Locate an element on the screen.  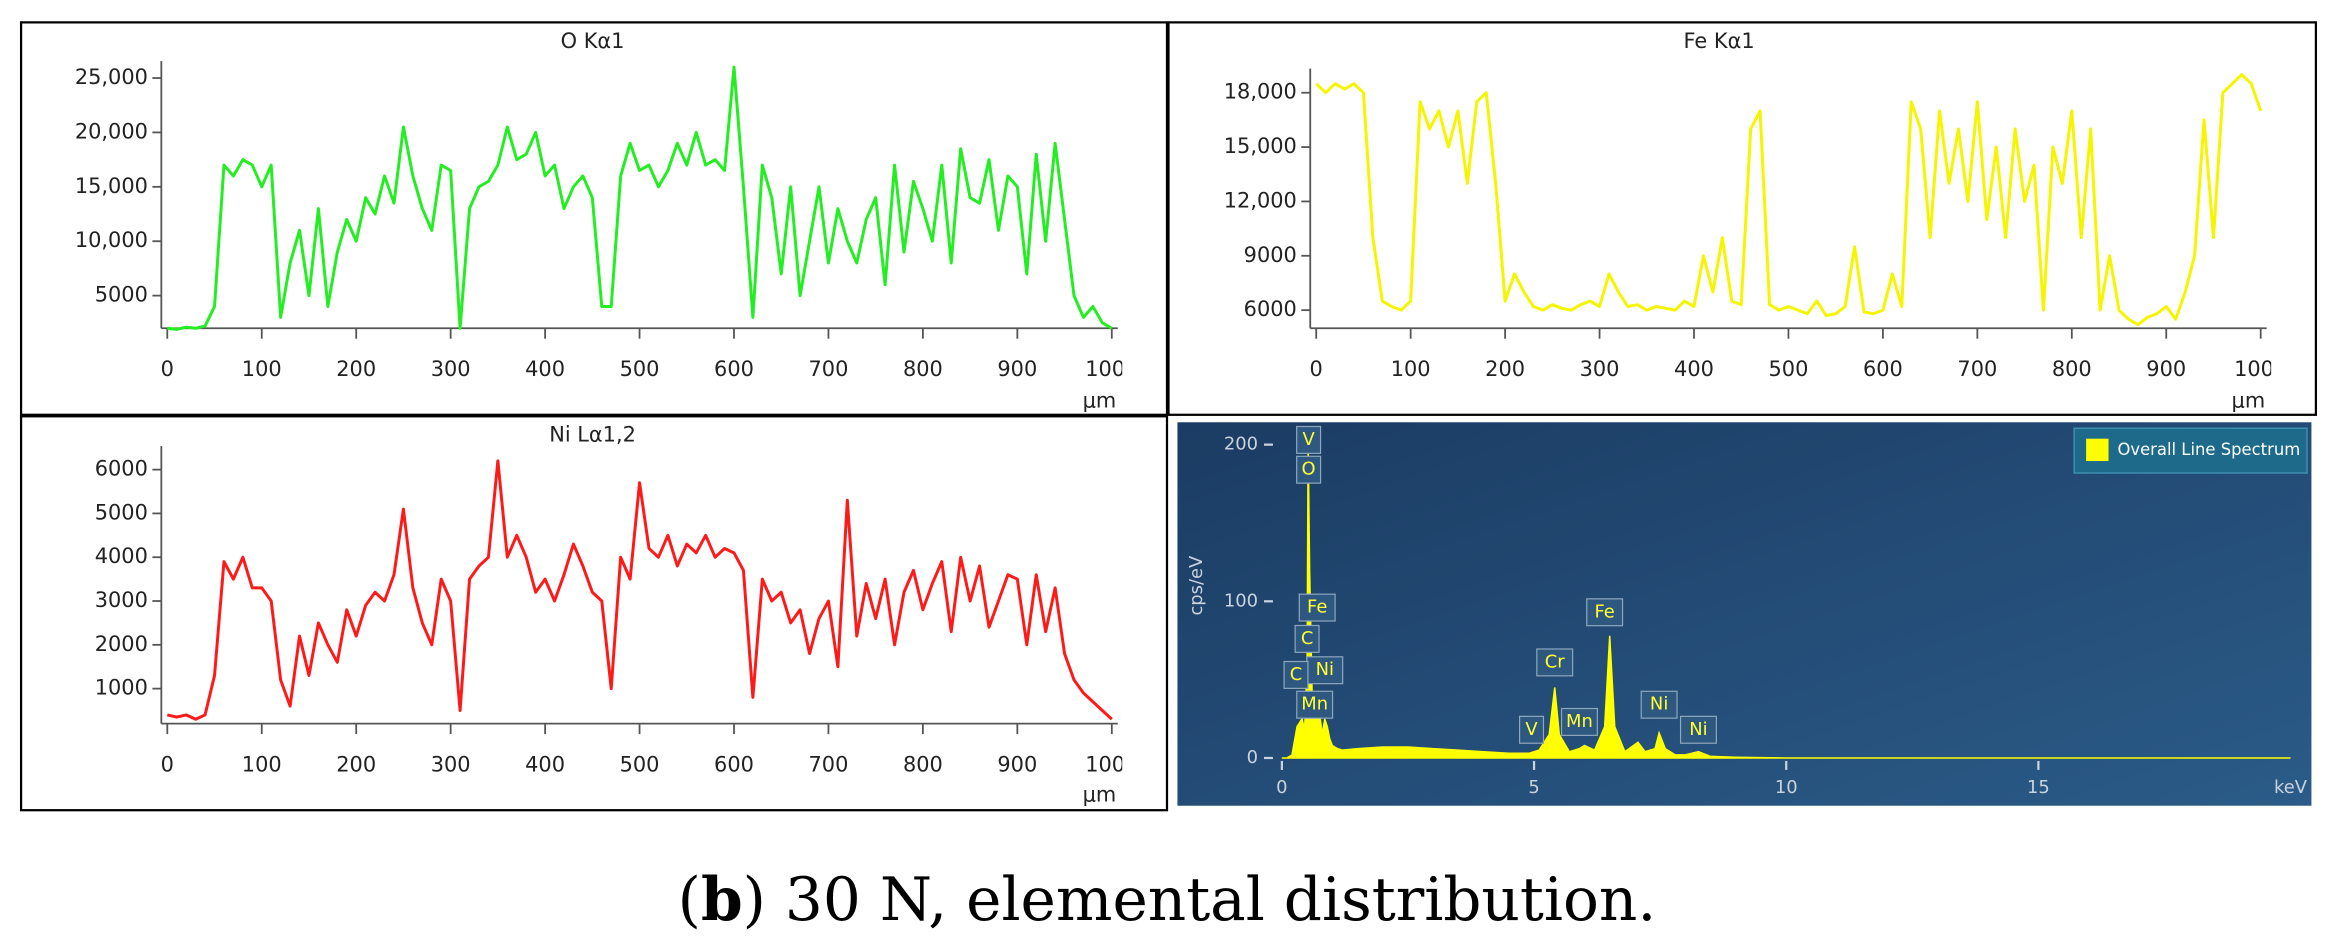
y-tick-label: 3000 is located at coordinates (121, 600).